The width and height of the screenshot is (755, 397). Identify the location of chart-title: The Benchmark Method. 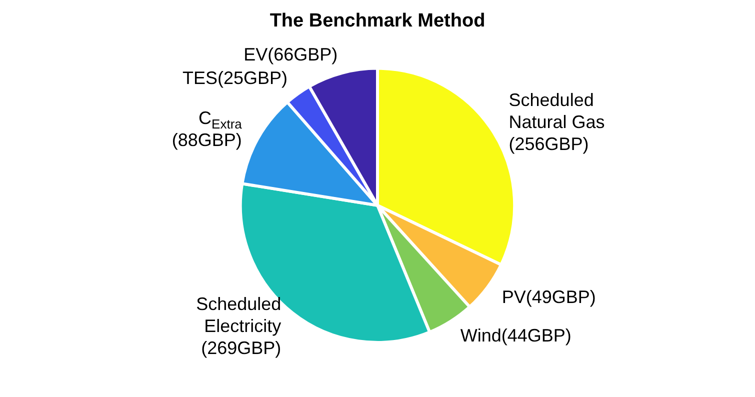
(378, 21).